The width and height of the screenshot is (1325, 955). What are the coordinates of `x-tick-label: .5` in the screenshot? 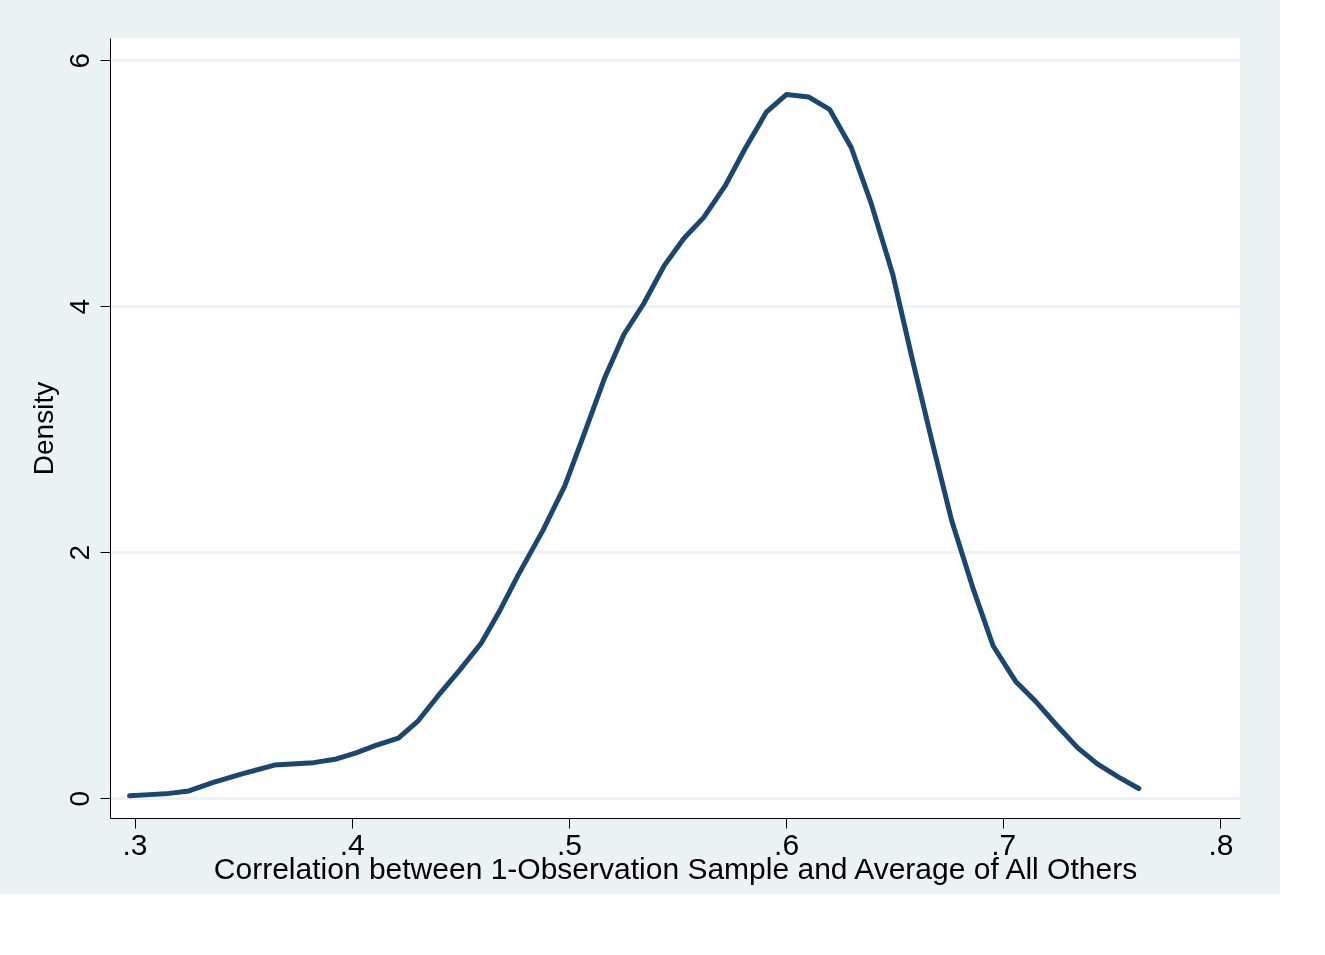 It's located at (569, 844).